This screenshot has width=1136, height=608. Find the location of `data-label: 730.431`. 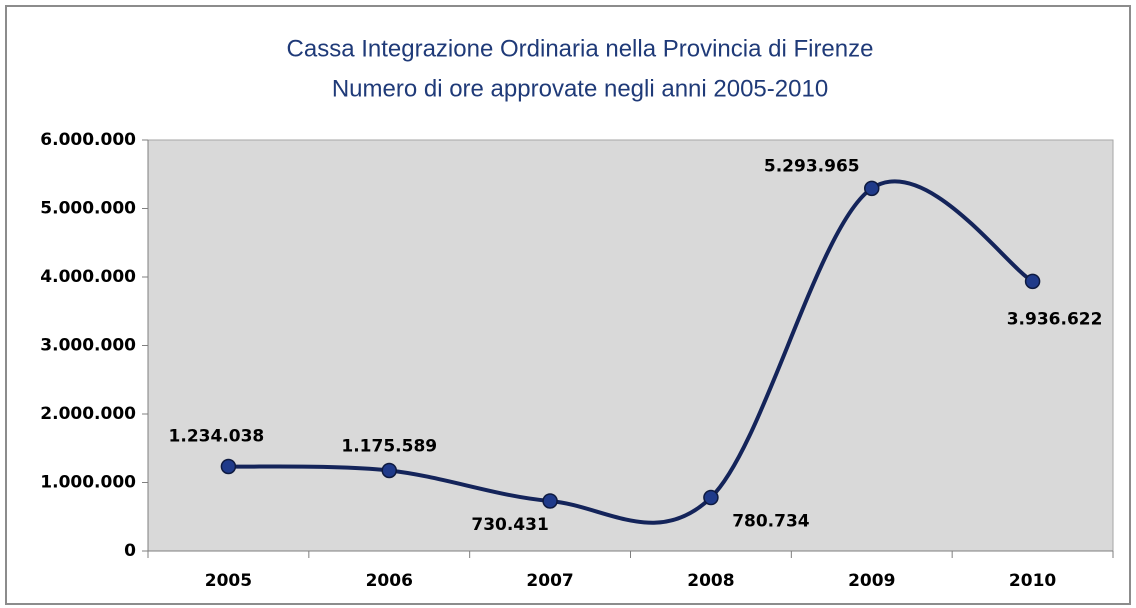

data-label: 730.431 is located at coordinates (509, 525).